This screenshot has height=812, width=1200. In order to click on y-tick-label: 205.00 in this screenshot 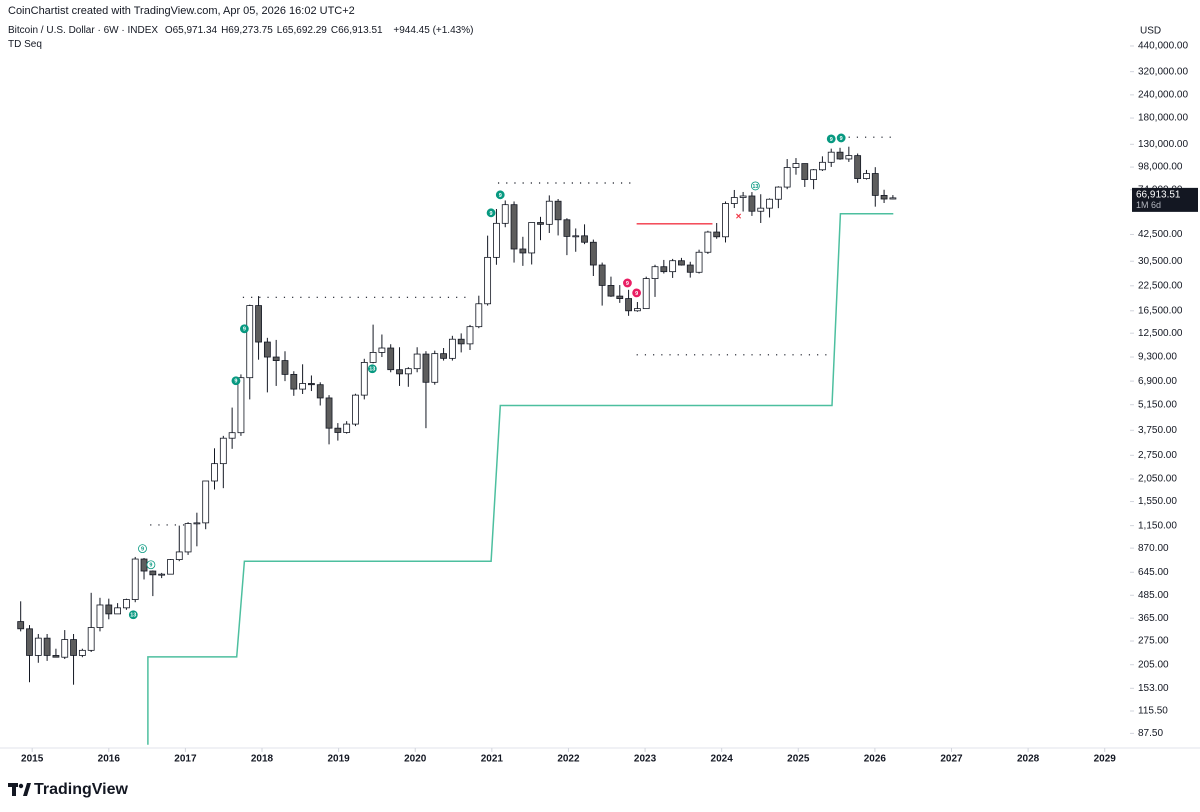, I will do `click(1153, 664)`.